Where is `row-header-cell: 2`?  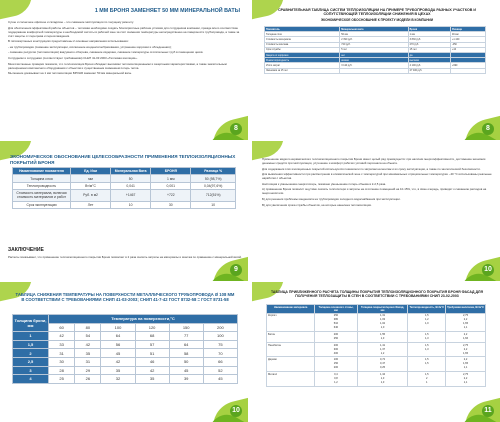 row-header-cell: 2 is located at coordinates (30, 353).